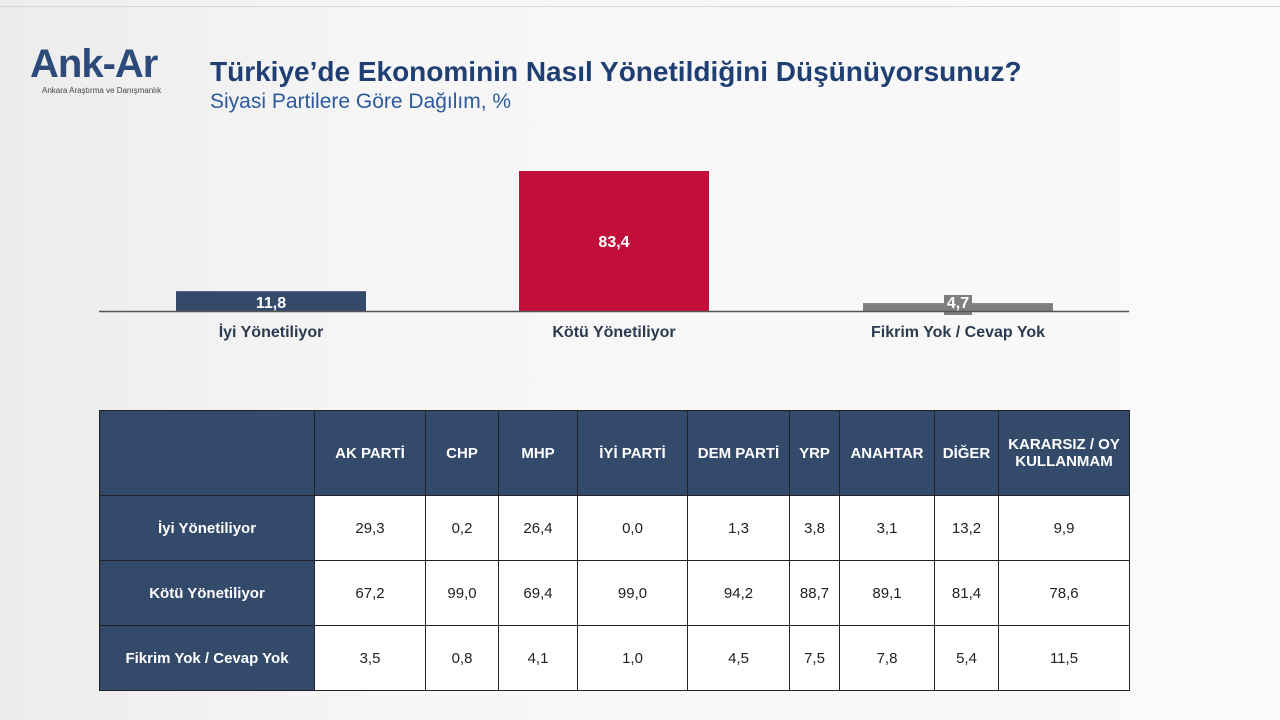 This screenshot has height=720, width=1280. What do you see at coordinates (361, 101) in the screenshot?
I see `page-subtitle: Siyasi Partilere Göre Dağılım, %` at bounding box center [361, 101].